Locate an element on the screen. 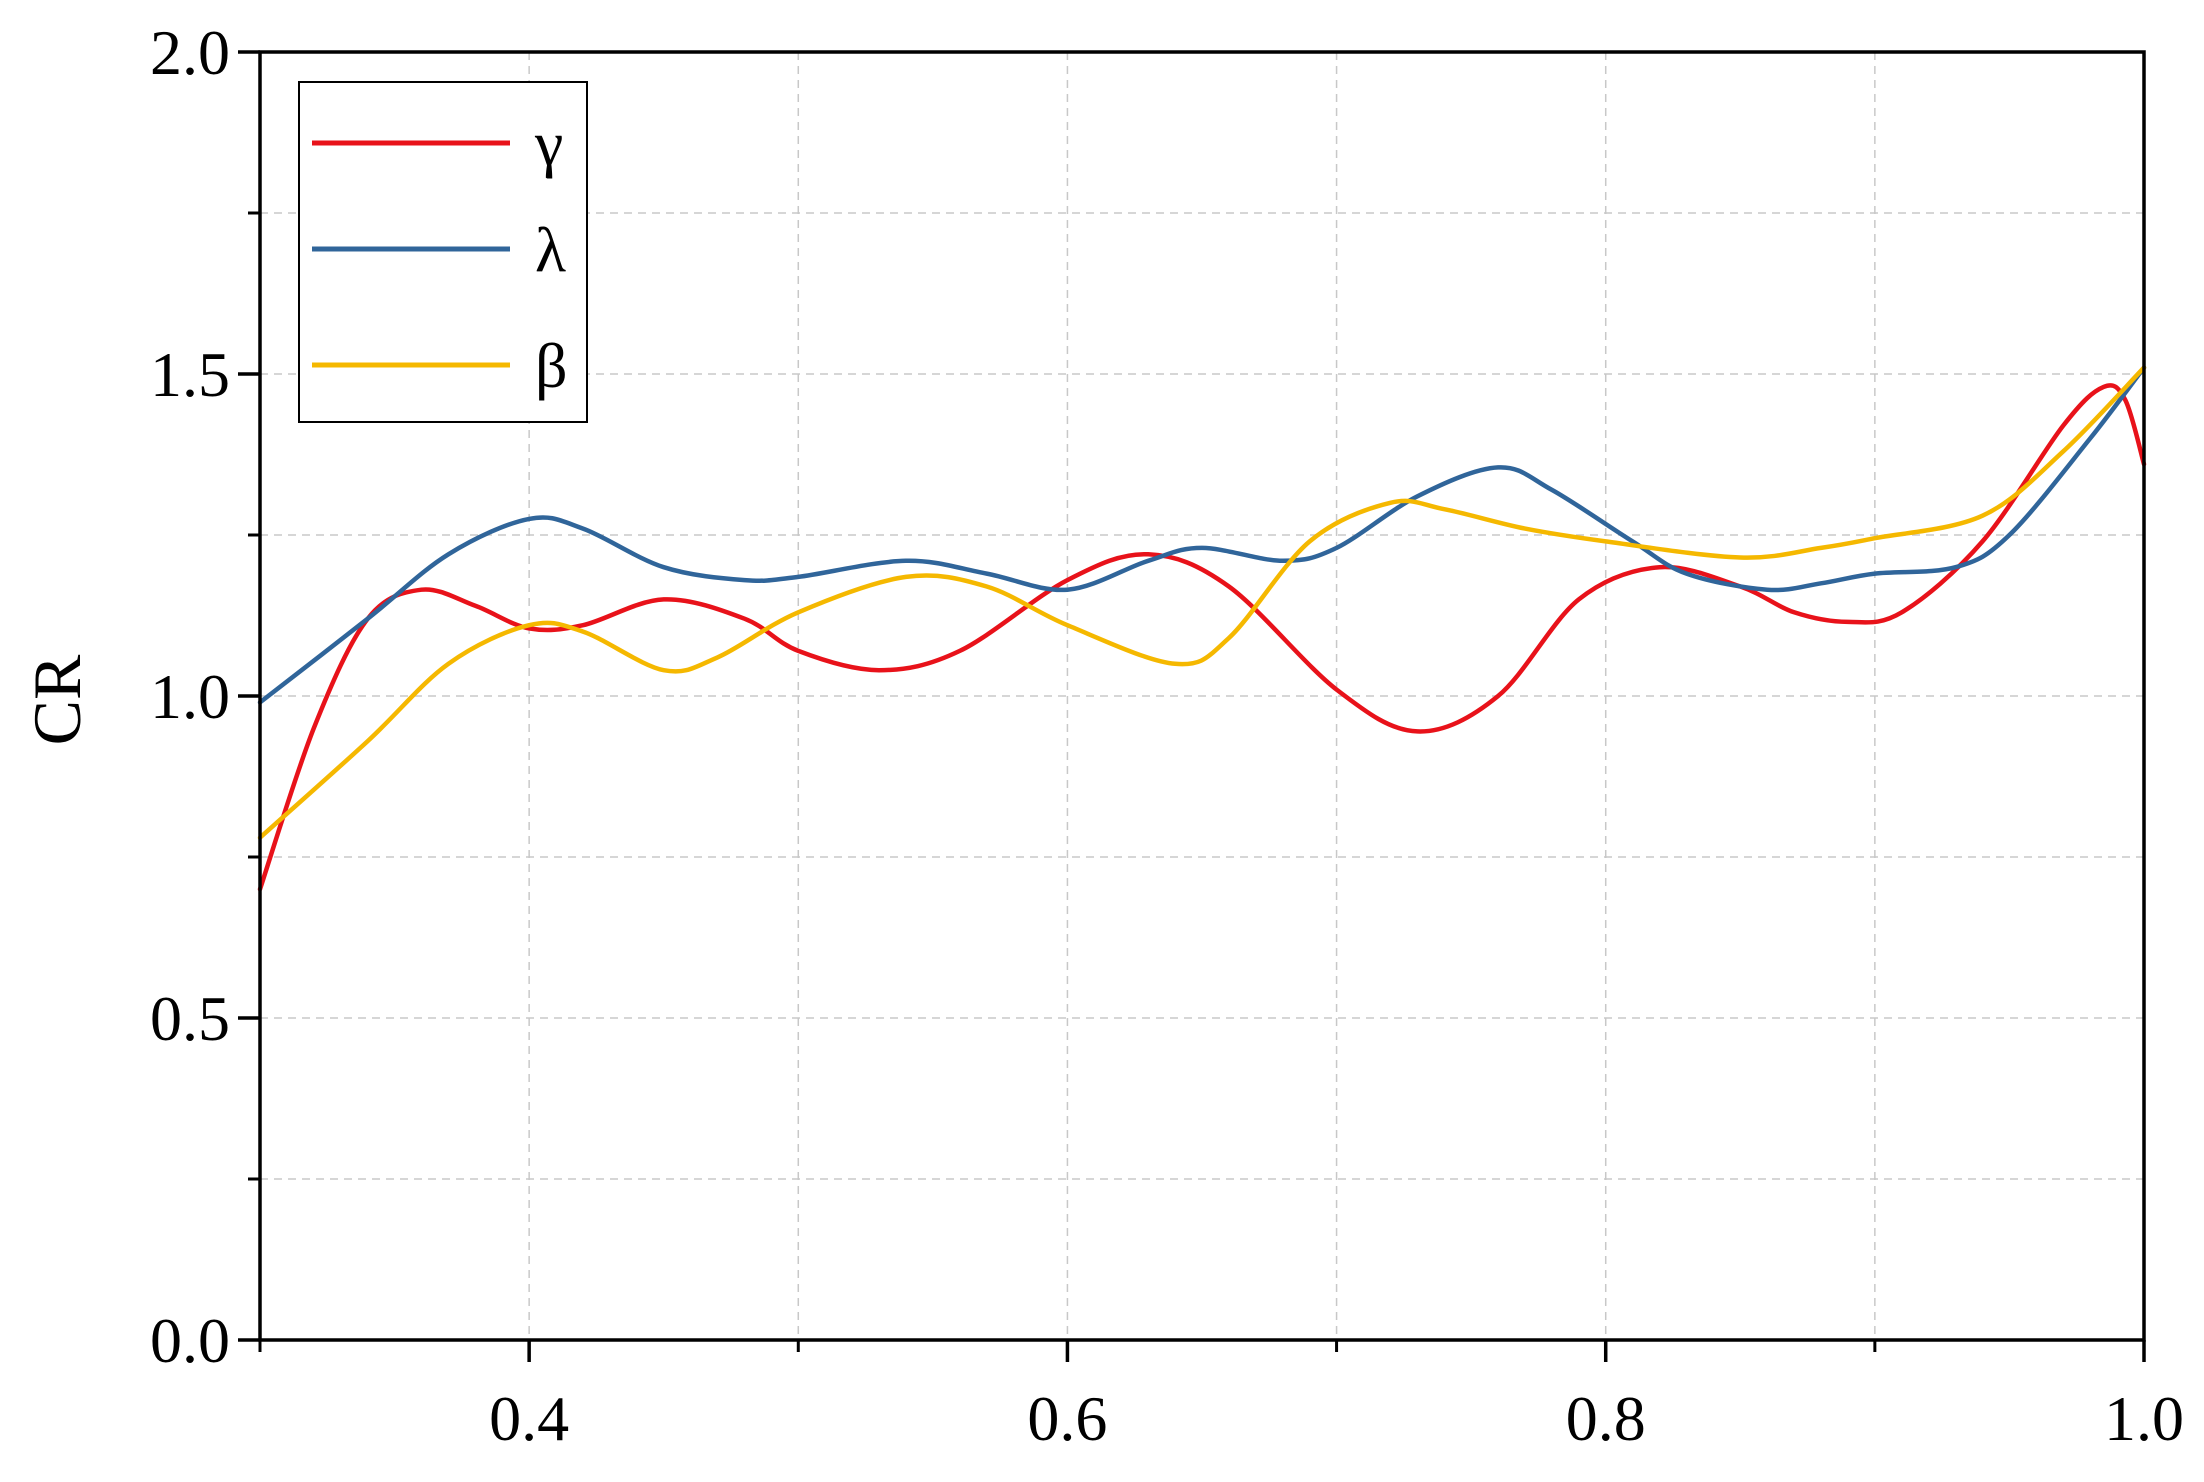 The height and width of the screenshot is (1482, 2204). y-tick-label: 2.0 is located at coordinates (190, 52).